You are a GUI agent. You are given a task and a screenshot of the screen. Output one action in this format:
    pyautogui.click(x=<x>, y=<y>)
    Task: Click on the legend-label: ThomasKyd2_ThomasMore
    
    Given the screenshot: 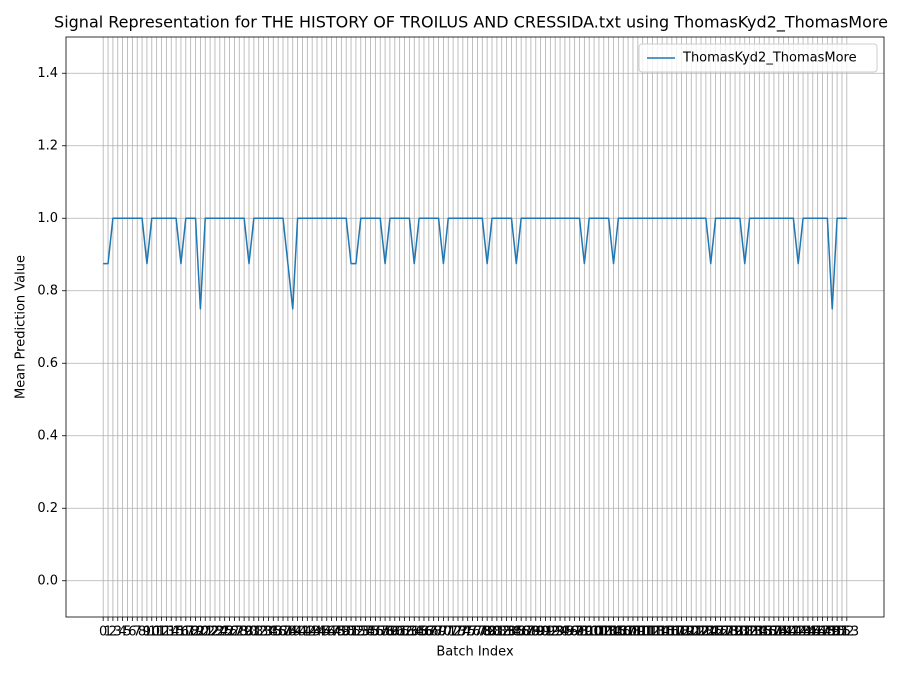 What is the action you would take?
    pyautogui.click(x=769, y=58)
    